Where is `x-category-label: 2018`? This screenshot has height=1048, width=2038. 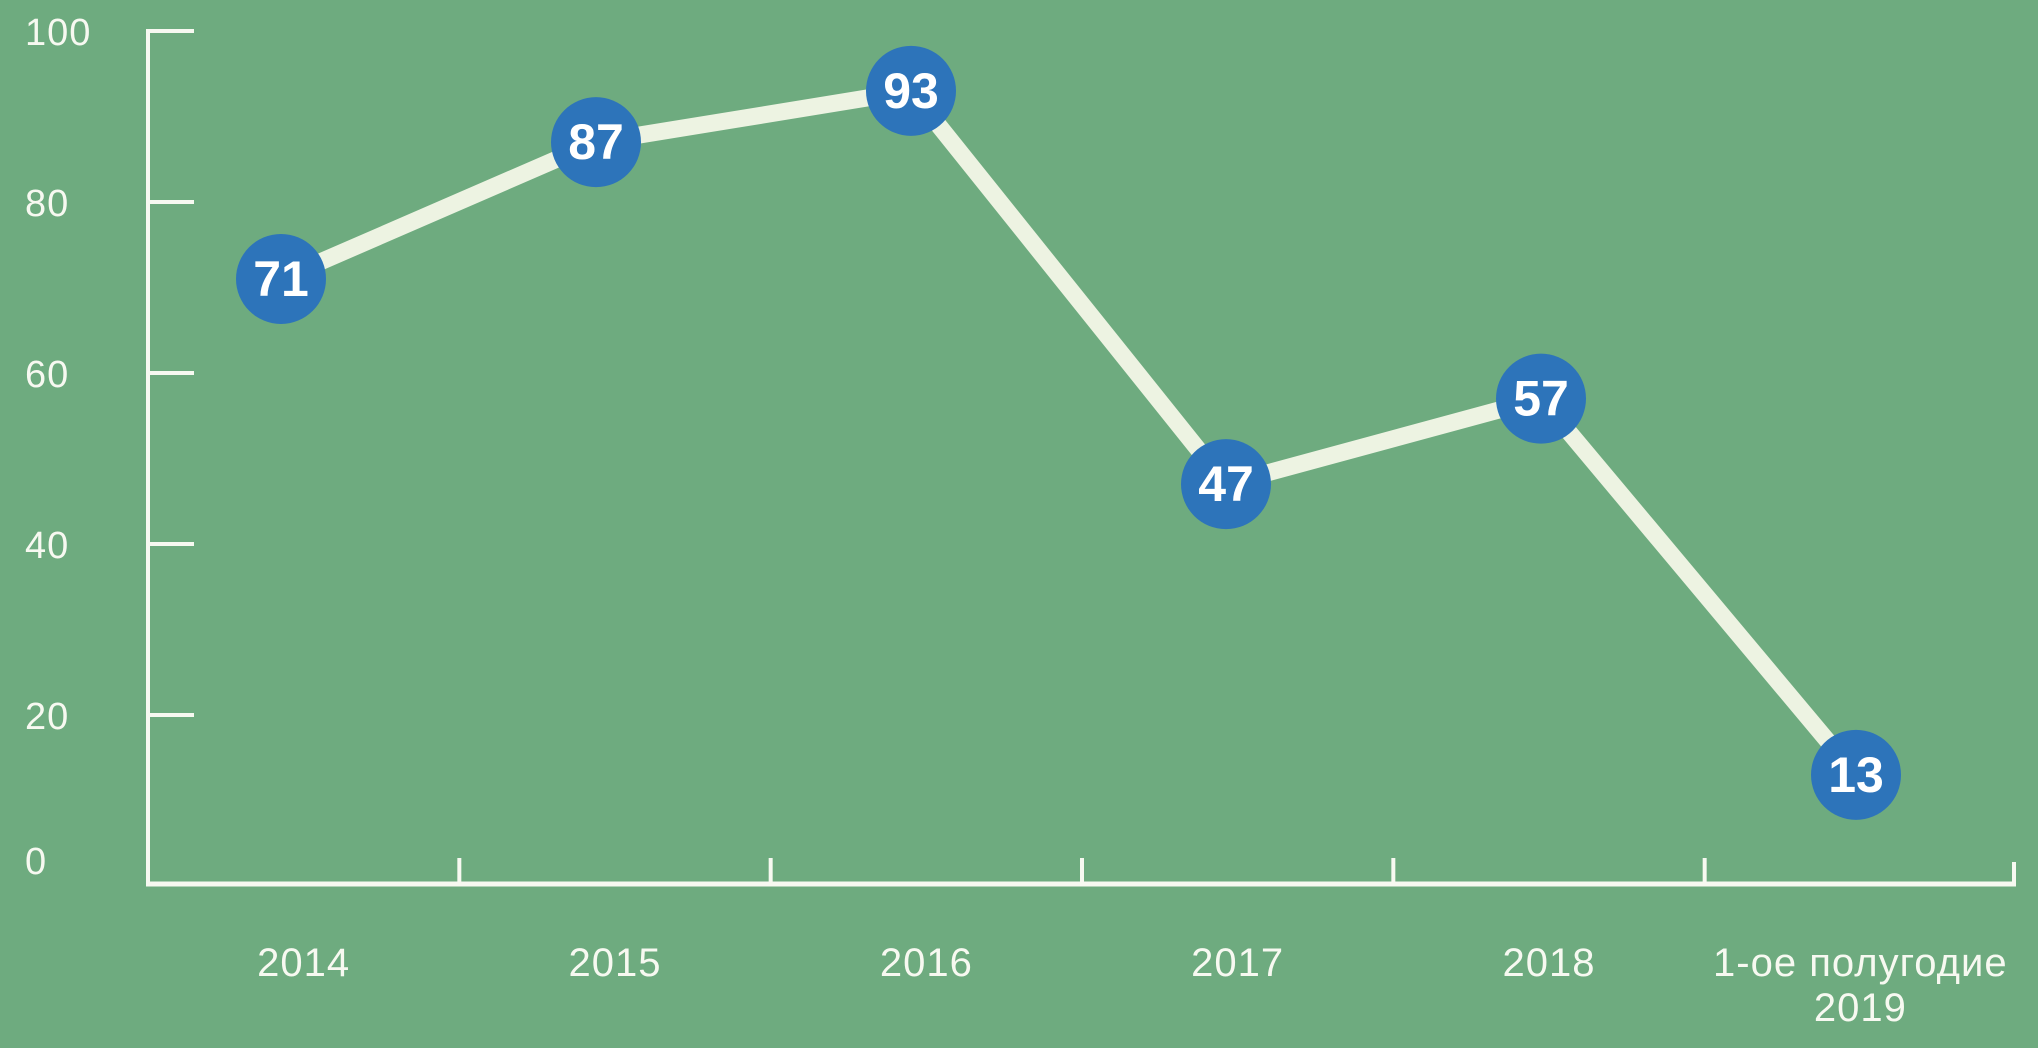 x-category-label: 2018 is located at coordinates (1549, 963).